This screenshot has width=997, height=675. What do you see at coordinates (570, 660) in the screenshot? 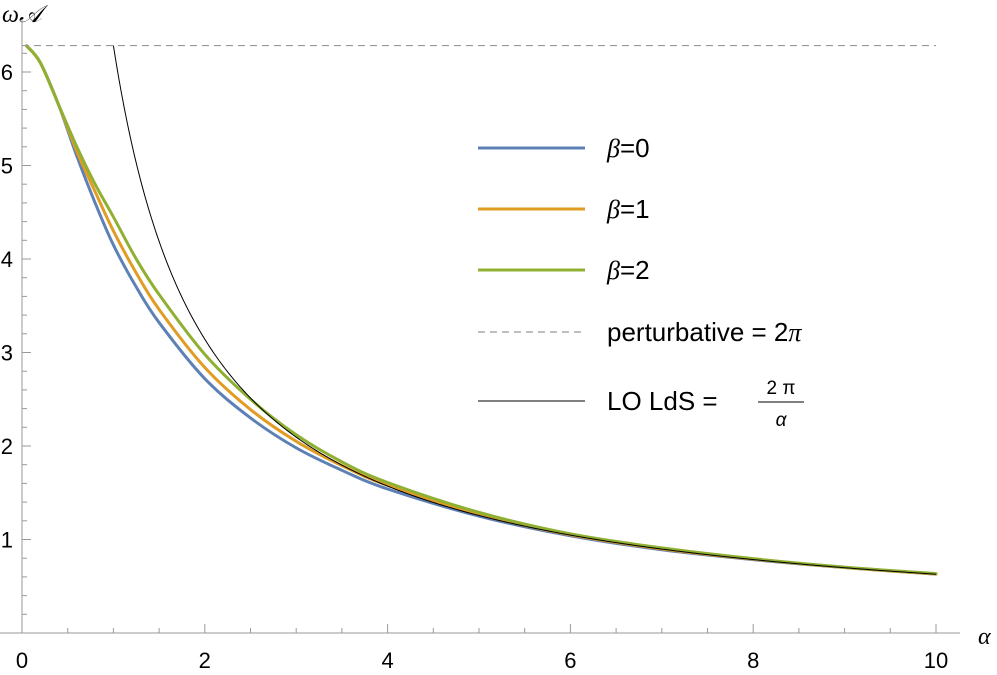
I see `x-tick-label: 6` at bounding box center [570, 660].